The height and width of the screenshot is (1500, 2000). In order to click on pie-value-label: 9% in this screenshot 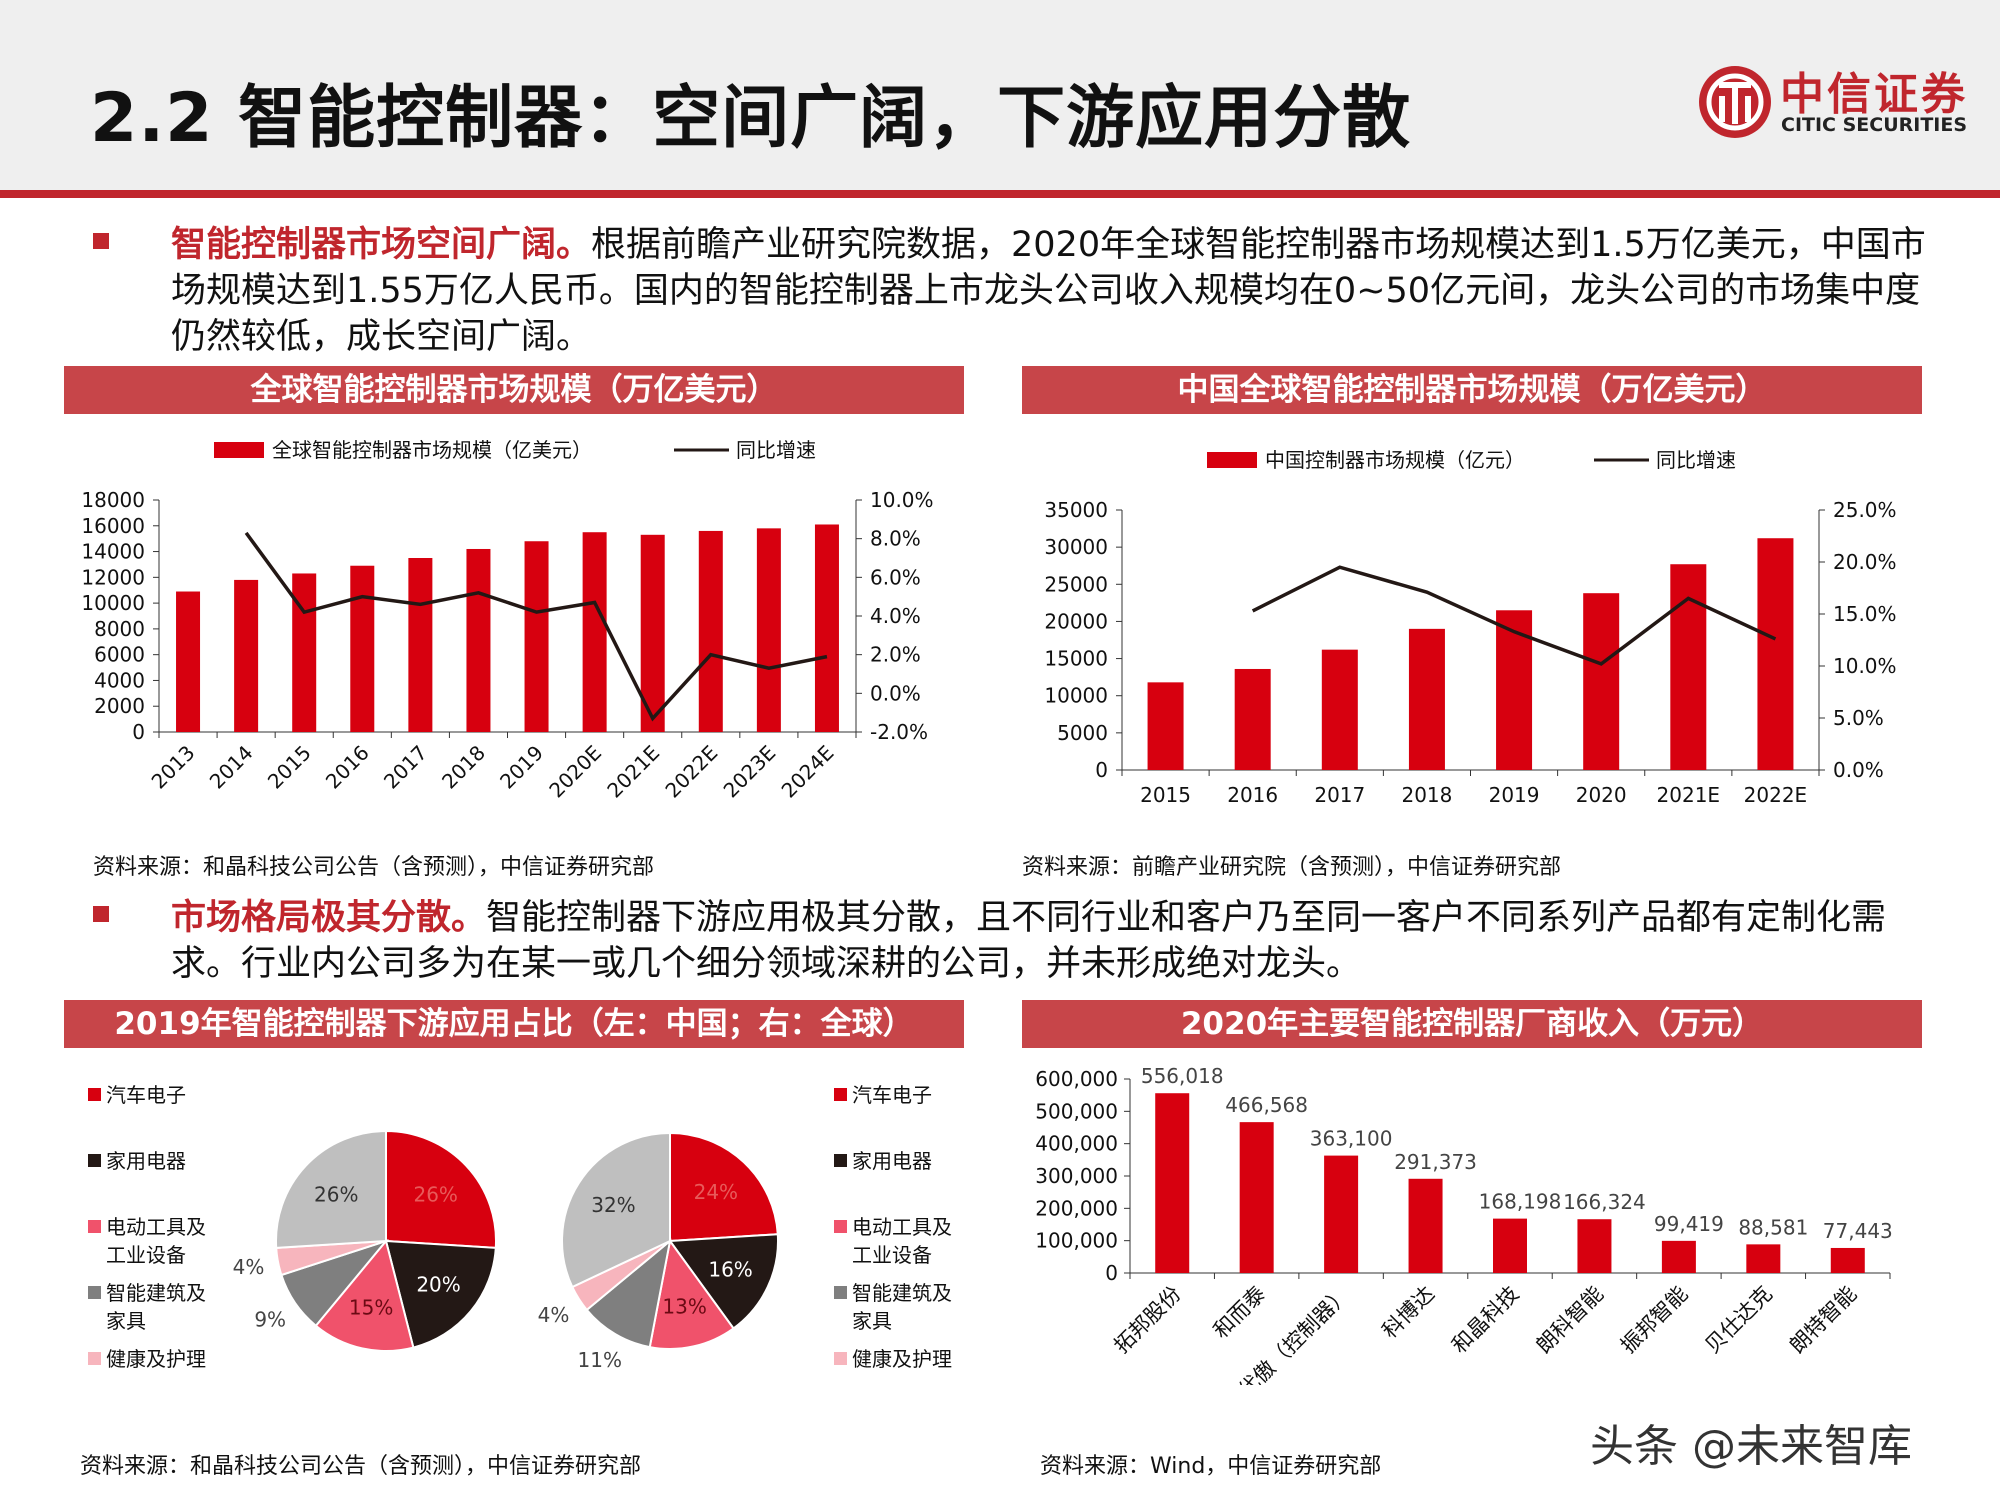, I will do `click(270, 1320)`.